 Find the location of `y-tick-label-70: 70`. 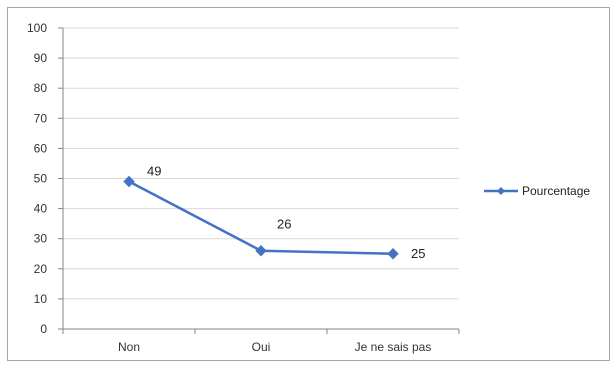

y-tick-label-70: 70 is located at coordinates (41, 118).